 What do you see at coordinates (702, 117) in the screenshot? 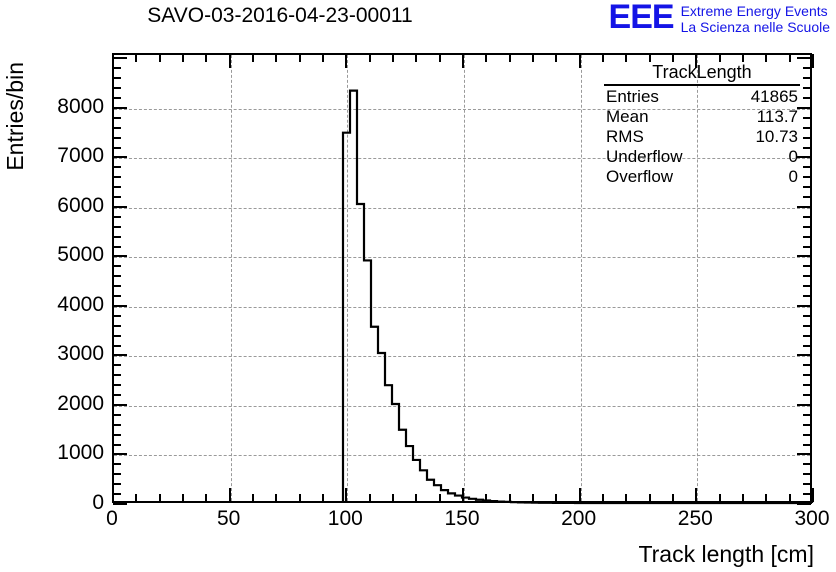
I see `stats-row: Mean 113.7` at bounding box center [702, 117].